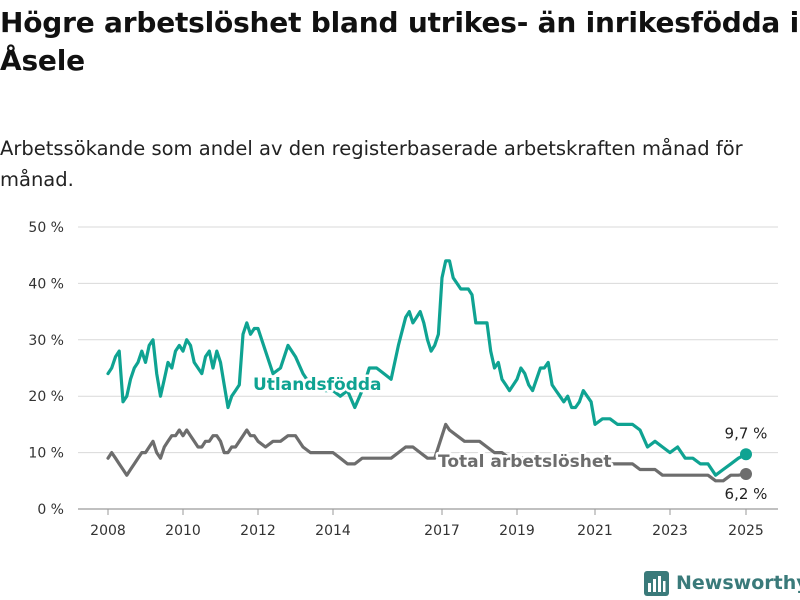  Describe the element at coordinates (46, 284) in the screenshot. I see `y-tick-label: 40 %` at that location.